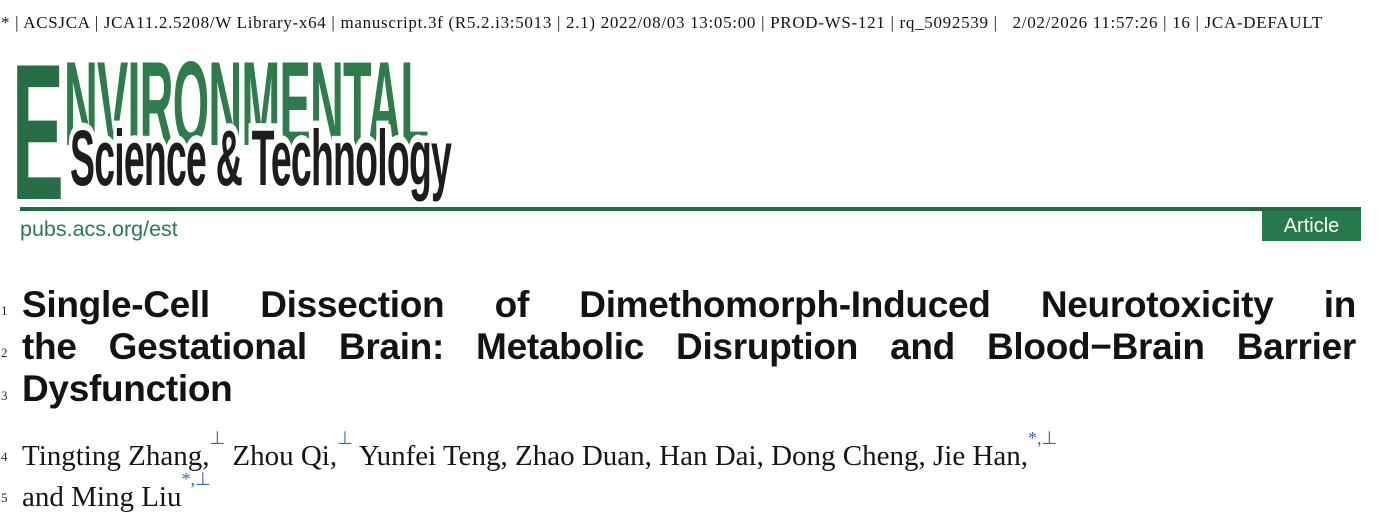 This screenshot has height=522, width=1386. I want to click on margin-line-number: 4, so click(4, 456).